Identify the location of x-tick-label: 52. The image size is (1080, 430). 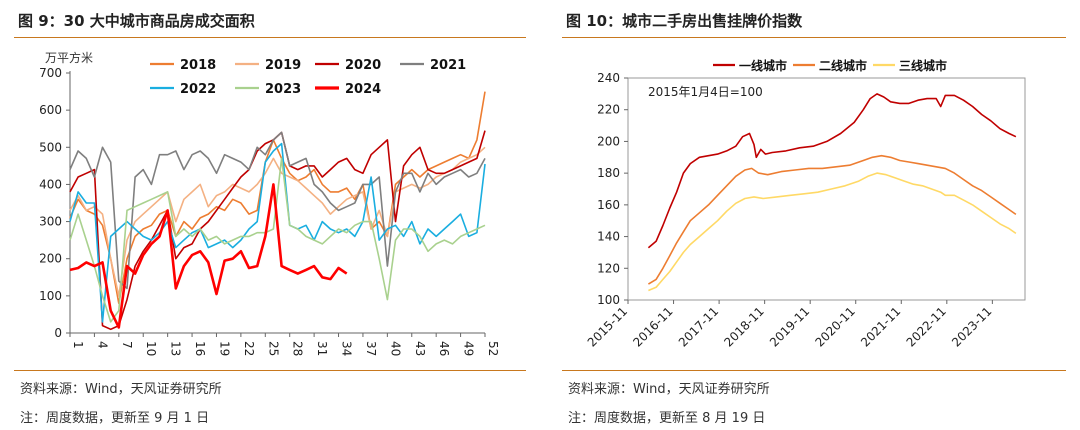
(493, 348).